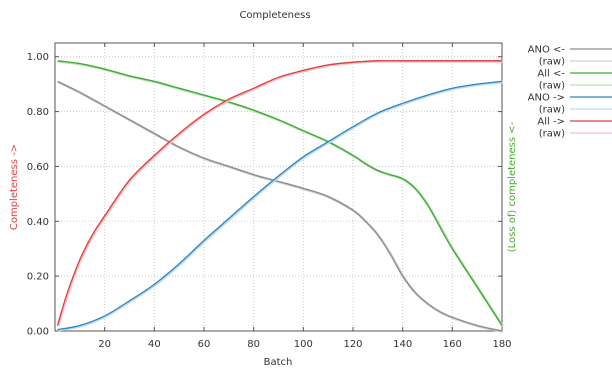 The width and height of the screenshot is (612, 374). What do you see at coordinates (38, 57) in the screenshot?
I see `y-tick-label: 1.00` at bounding box center [38, 57].